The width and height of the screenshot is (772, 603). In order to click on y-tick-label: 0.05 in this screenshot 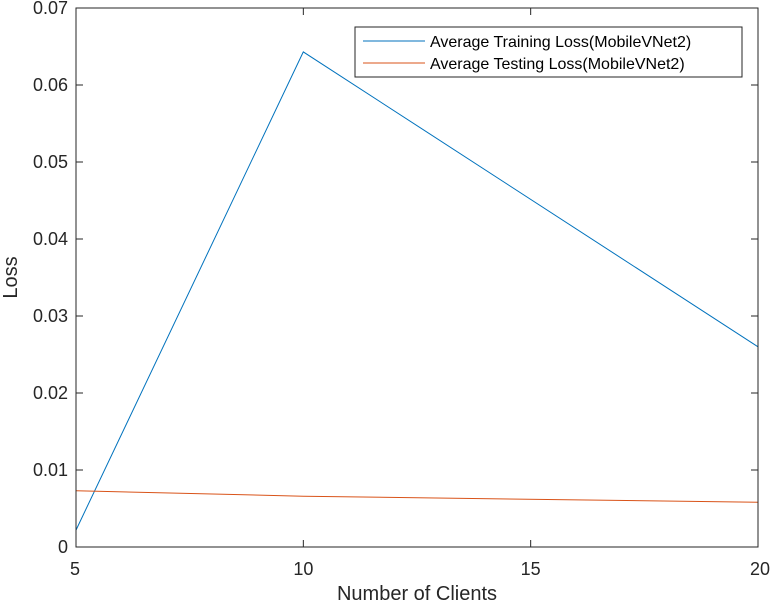, I will do `click(50, 162)`.